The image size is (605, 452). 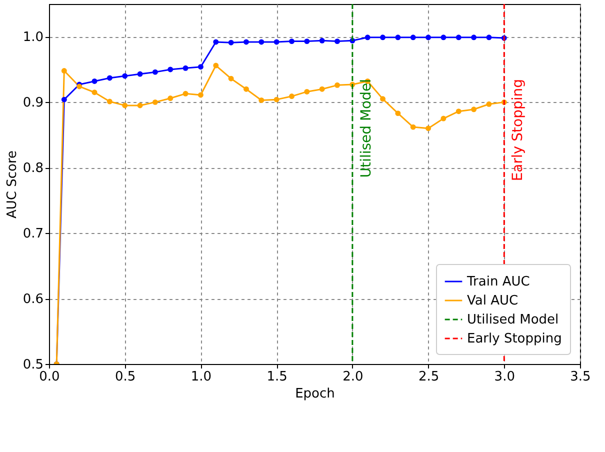 I want to click on x-tick-label: 0.5, so click(x=125, y=377).